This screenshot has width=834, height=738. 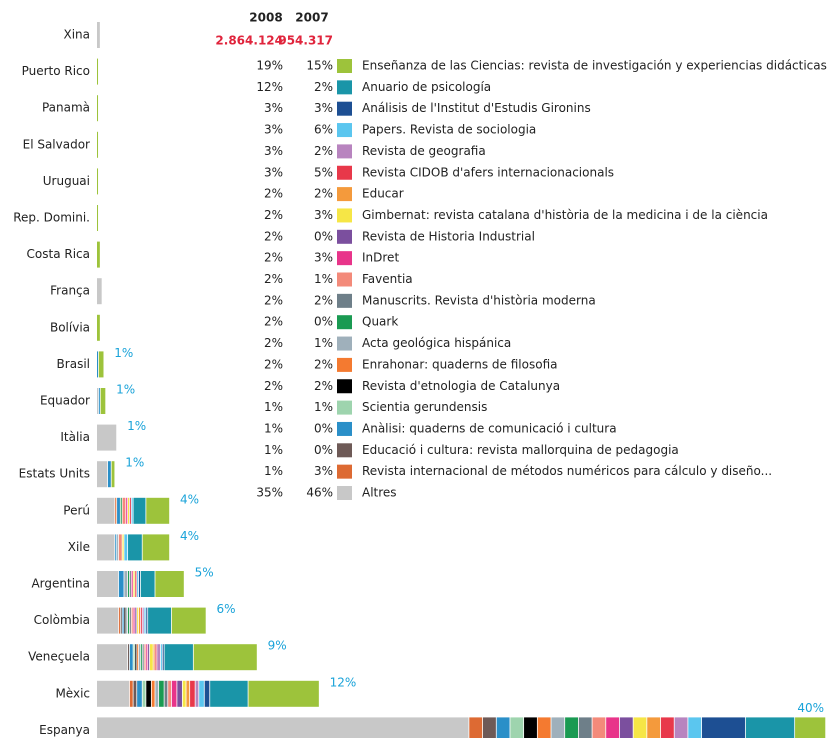 I want to click on total-label: 1%, so click(x=134, y=463).